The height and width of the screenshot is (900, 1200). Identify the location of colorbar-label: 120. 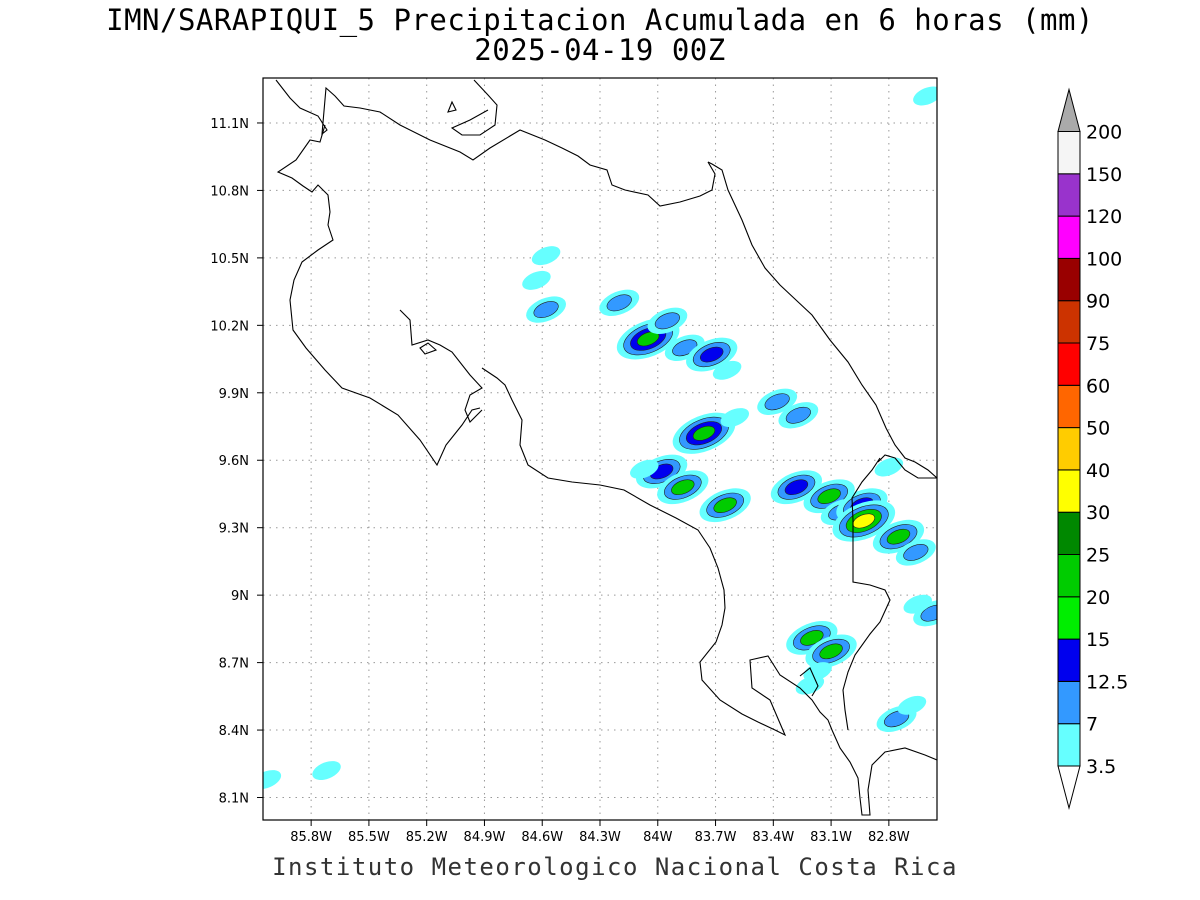
(1104, 217).